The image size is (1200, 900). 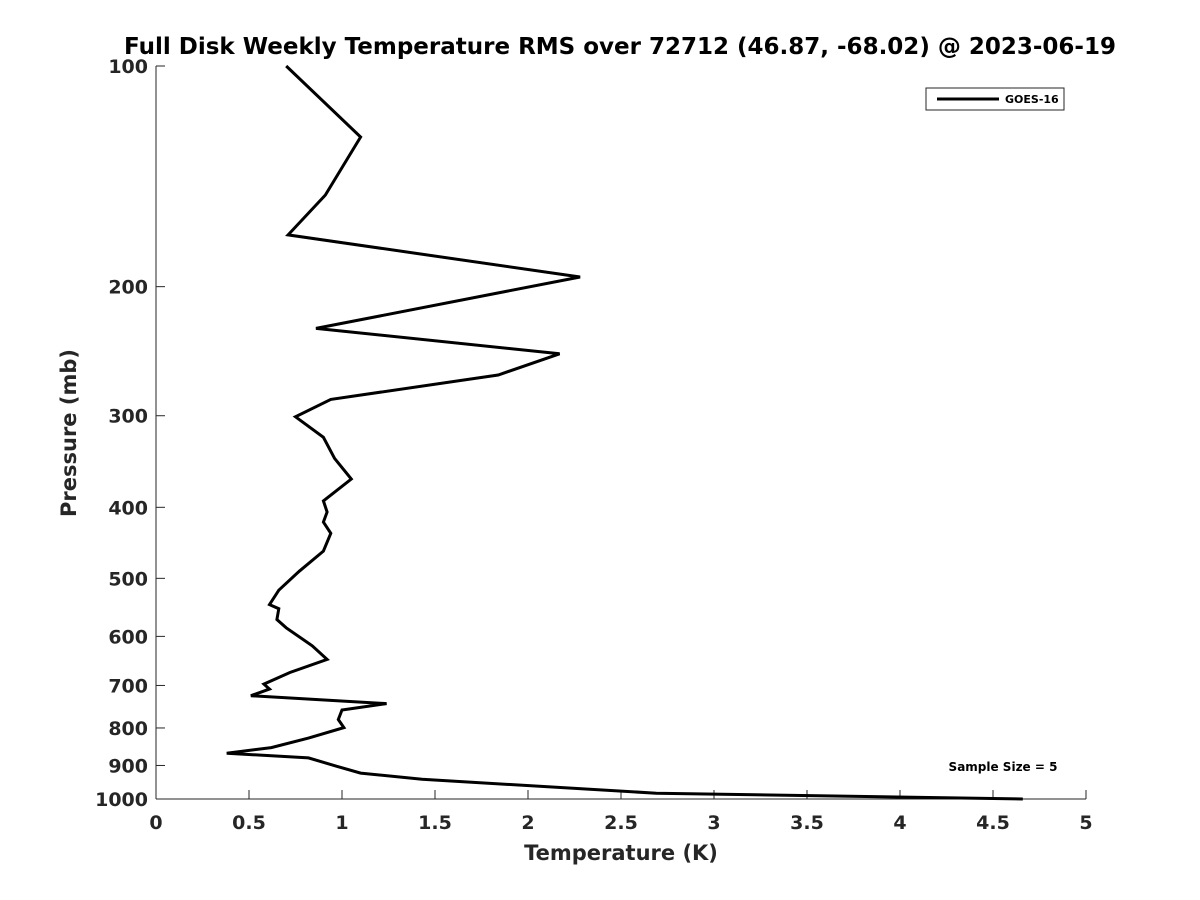 I want to click on x-tick-label: 1.5, so click(x=435, y=823).